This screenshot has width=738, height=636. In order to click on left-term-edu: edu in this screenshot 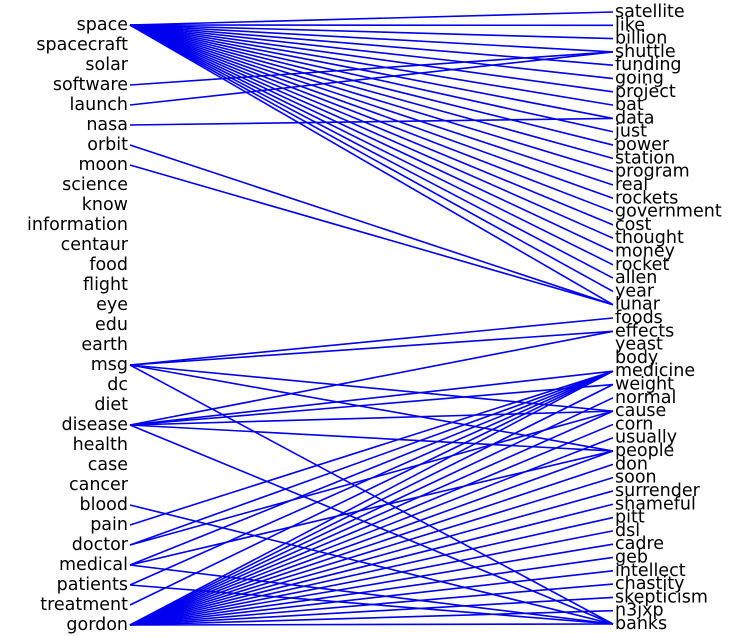, I will do `click(111, 325)`.